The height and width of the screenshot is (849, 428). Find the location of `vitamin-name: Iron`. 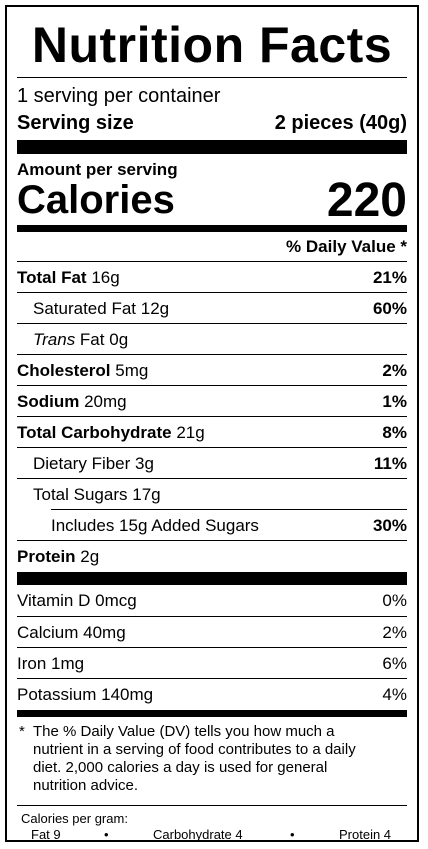

vitamin-name: Iron is located at coordinates (32, 663).